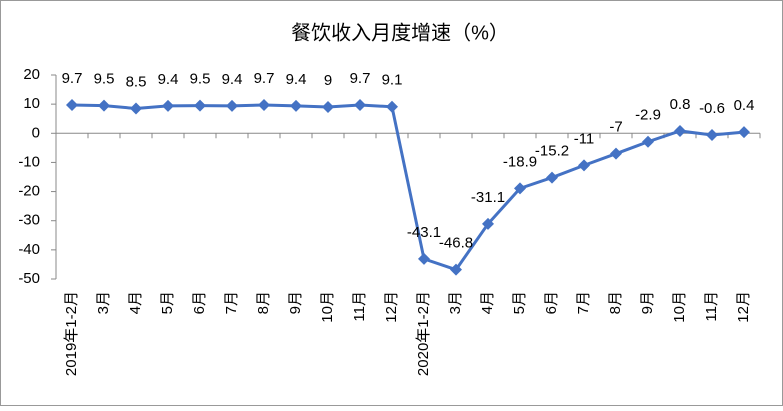 Image resolution: width=783 pixels, height=411 pixels. Describe the element at coordinates (712, 108) in the screenshot. I see `data-label: -0.6` at that location.